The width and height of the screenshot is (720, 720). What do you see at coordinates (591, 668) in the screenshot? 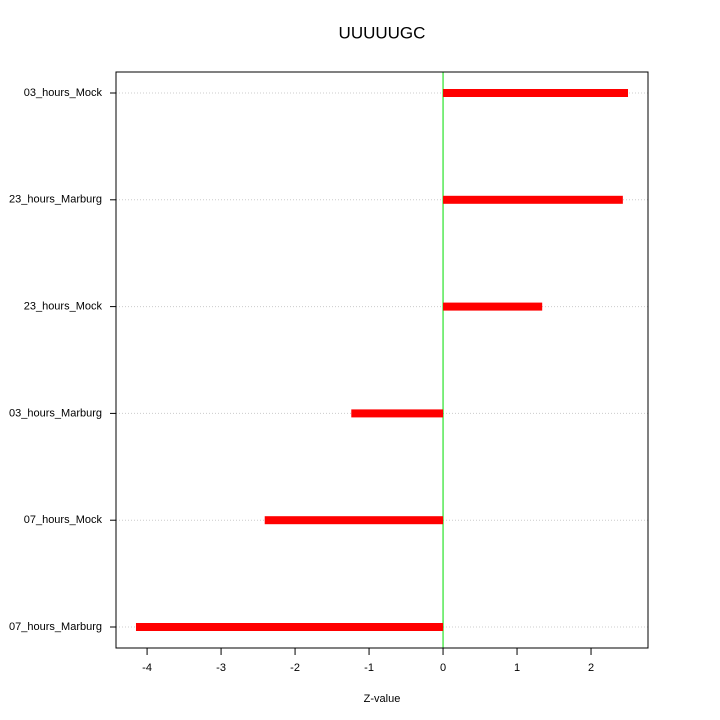
I see `x-tick-label: 2` at bounding box center [591, 668].